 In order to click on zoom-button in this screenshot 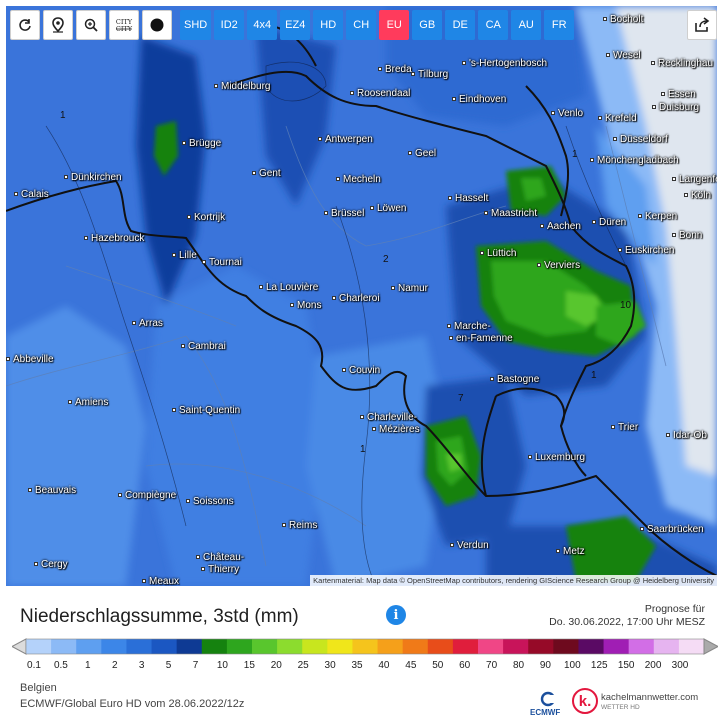, I will do `click(91, 25)`.